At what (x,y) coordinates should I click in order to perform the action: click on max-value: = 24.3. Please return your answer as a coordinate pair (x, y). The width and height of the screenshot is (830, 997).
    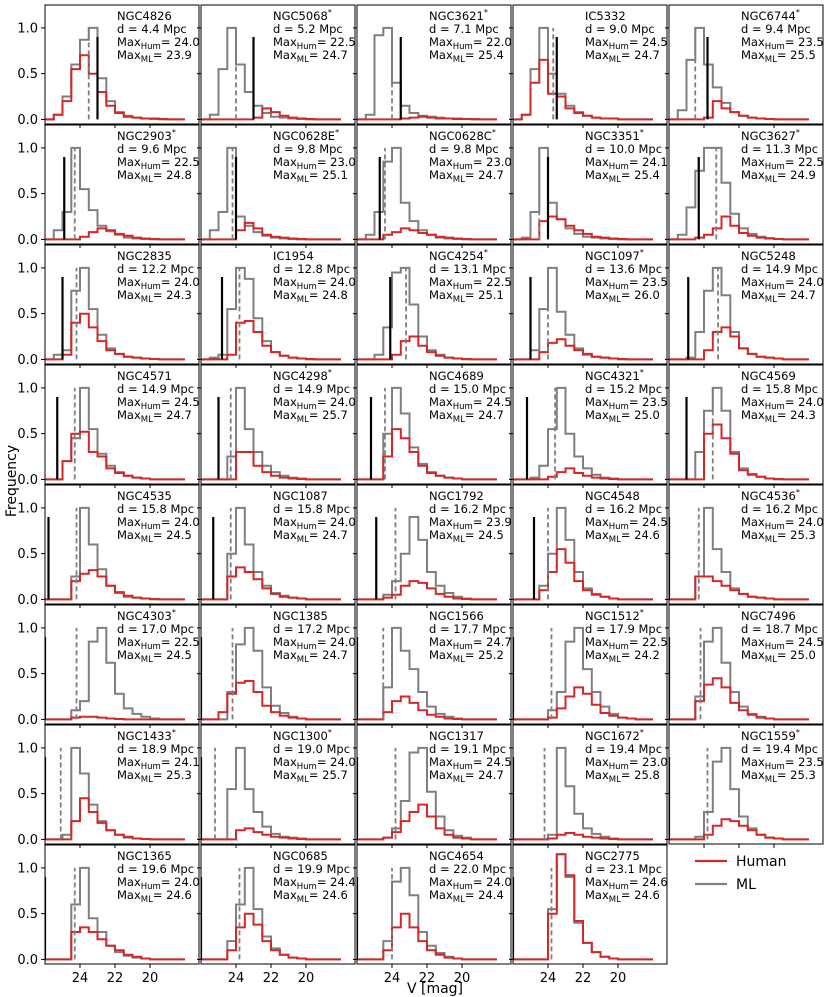
    Looking at the image, I should click on (796, 415).